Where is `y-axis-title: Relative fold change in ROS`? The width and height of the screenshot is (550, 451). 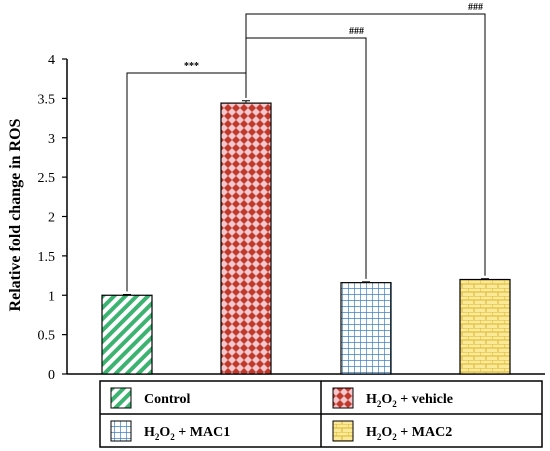
y-axis-title: Relative fold change in ROS is located at coordinates (15, 214).